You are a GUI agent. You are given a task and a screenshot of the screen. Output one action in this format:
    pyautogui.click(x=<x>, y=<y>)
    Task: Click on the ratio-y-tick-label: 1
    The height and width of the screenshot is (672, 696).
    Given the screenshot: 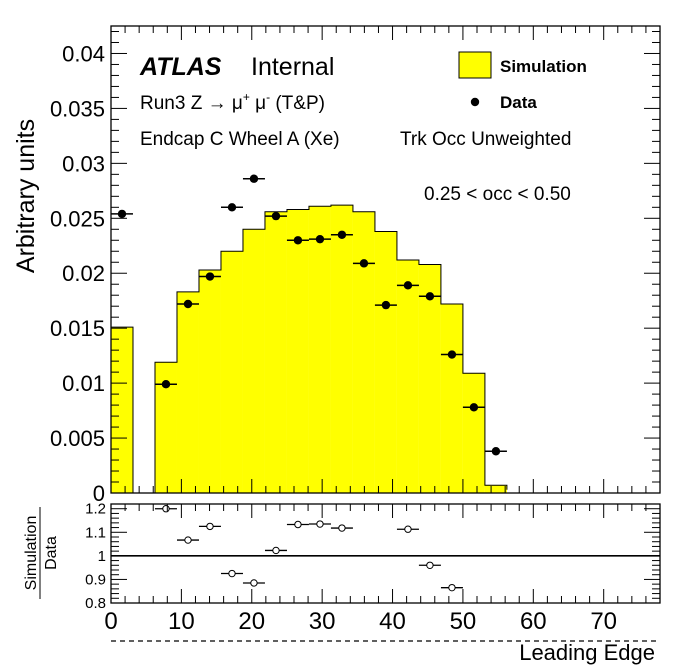 What is the action you would take?
    pyautogui.click(x=102, y=556)
    